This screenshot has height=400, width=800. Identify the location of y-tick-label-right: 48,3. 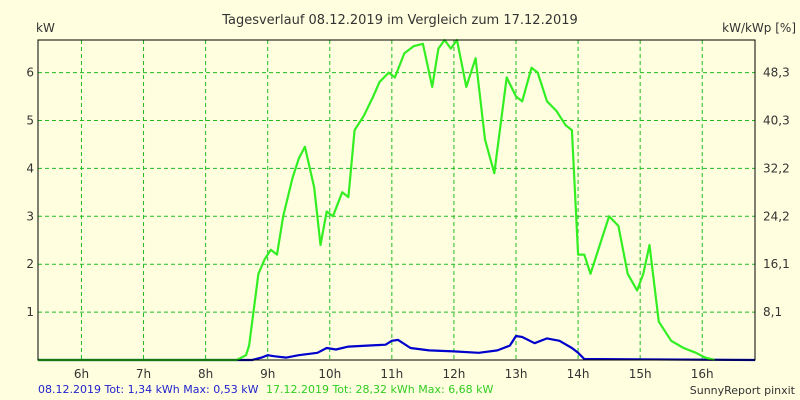
(776, 73).